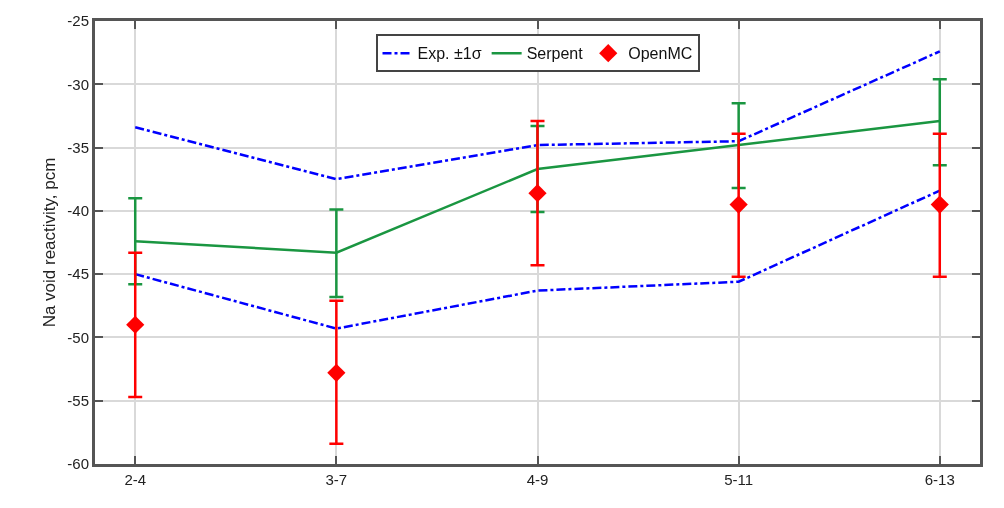 This screenshot has width=1004, height=508. What do you see at coordinates (78, 274) in the screenshot?
I see `y-tick-label: -45` at bounding box center [78, 274].